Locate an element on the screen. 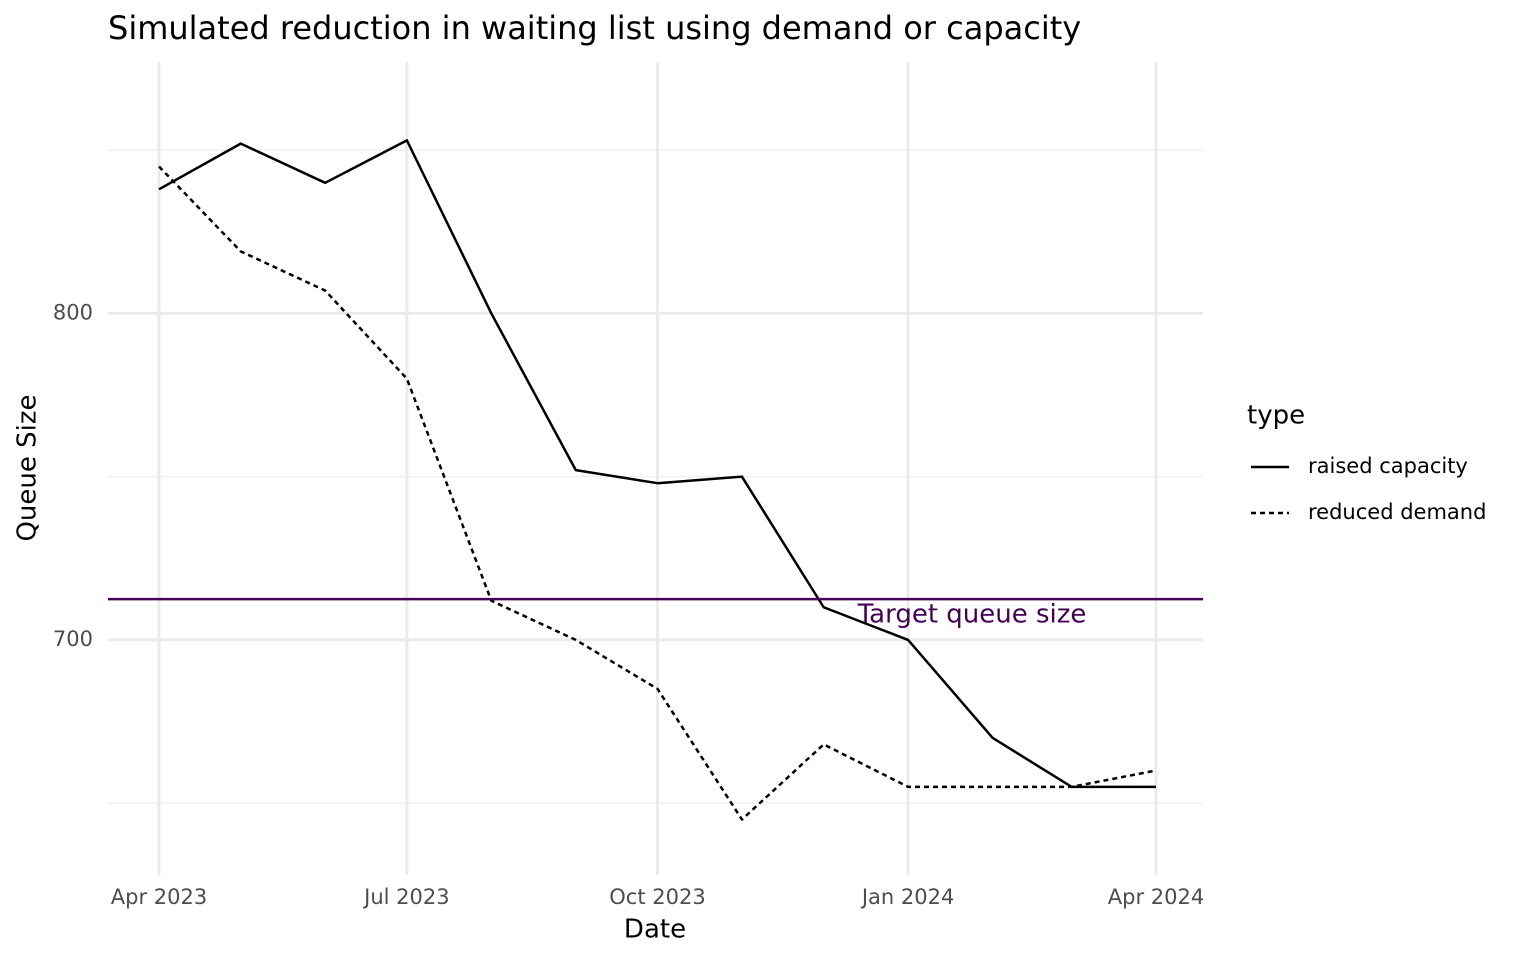 The width and height of the screenshot is (1536, 964). x-tick-label: Apr 2024 is located at coordinates (1156, 897).